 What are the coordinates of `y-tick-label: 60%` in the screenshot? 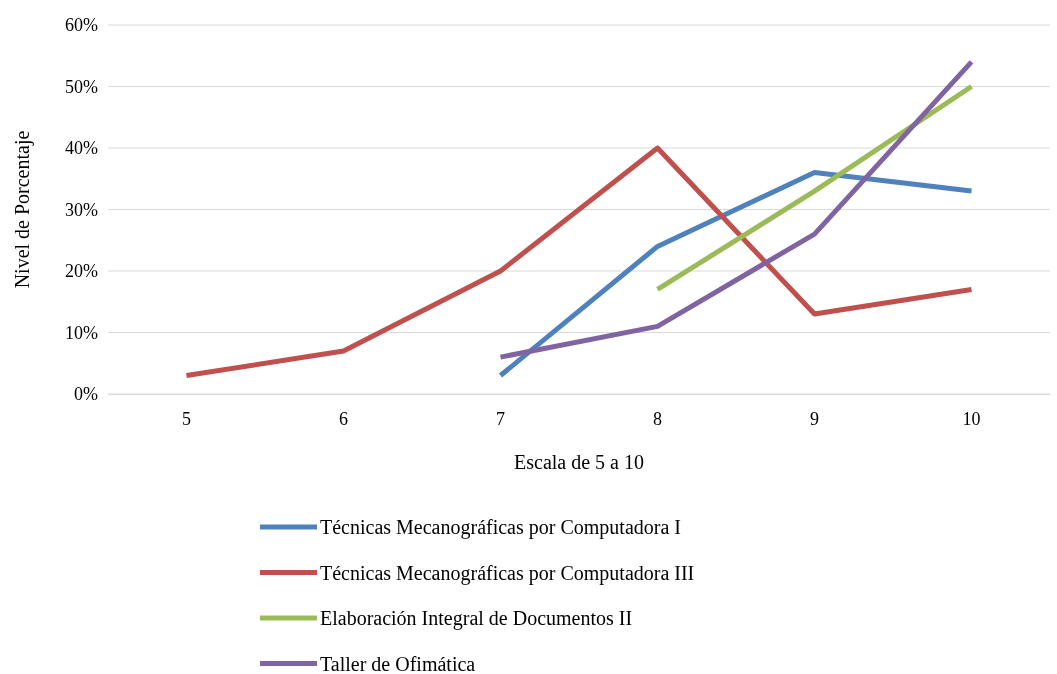 It's located at (81, 25).